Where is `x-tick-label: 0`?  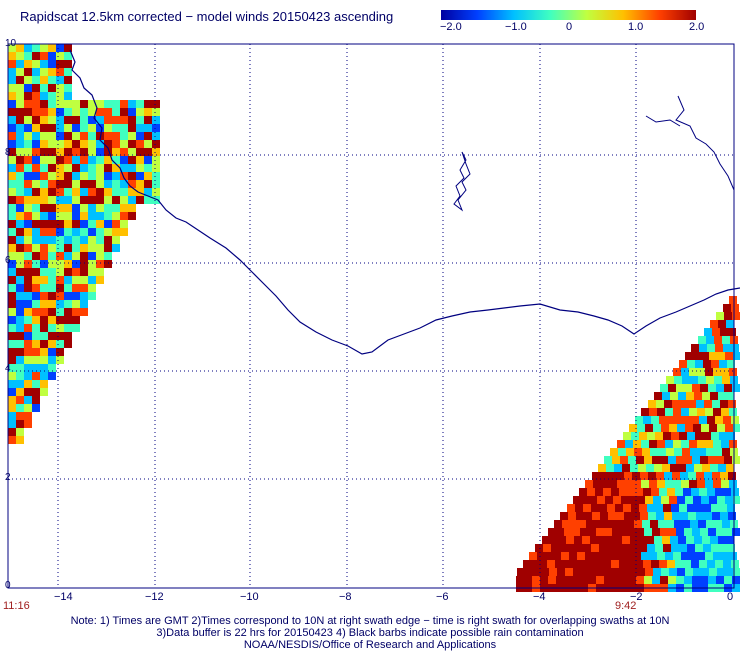
x-tick-label: 0 is located at coordinates (730, 597).